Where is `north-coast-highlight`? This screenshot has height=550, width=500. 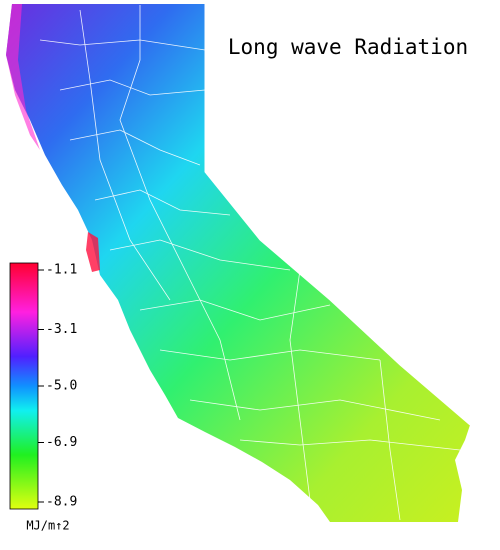 north-coast-highlight is located at coordinates (23, 77).